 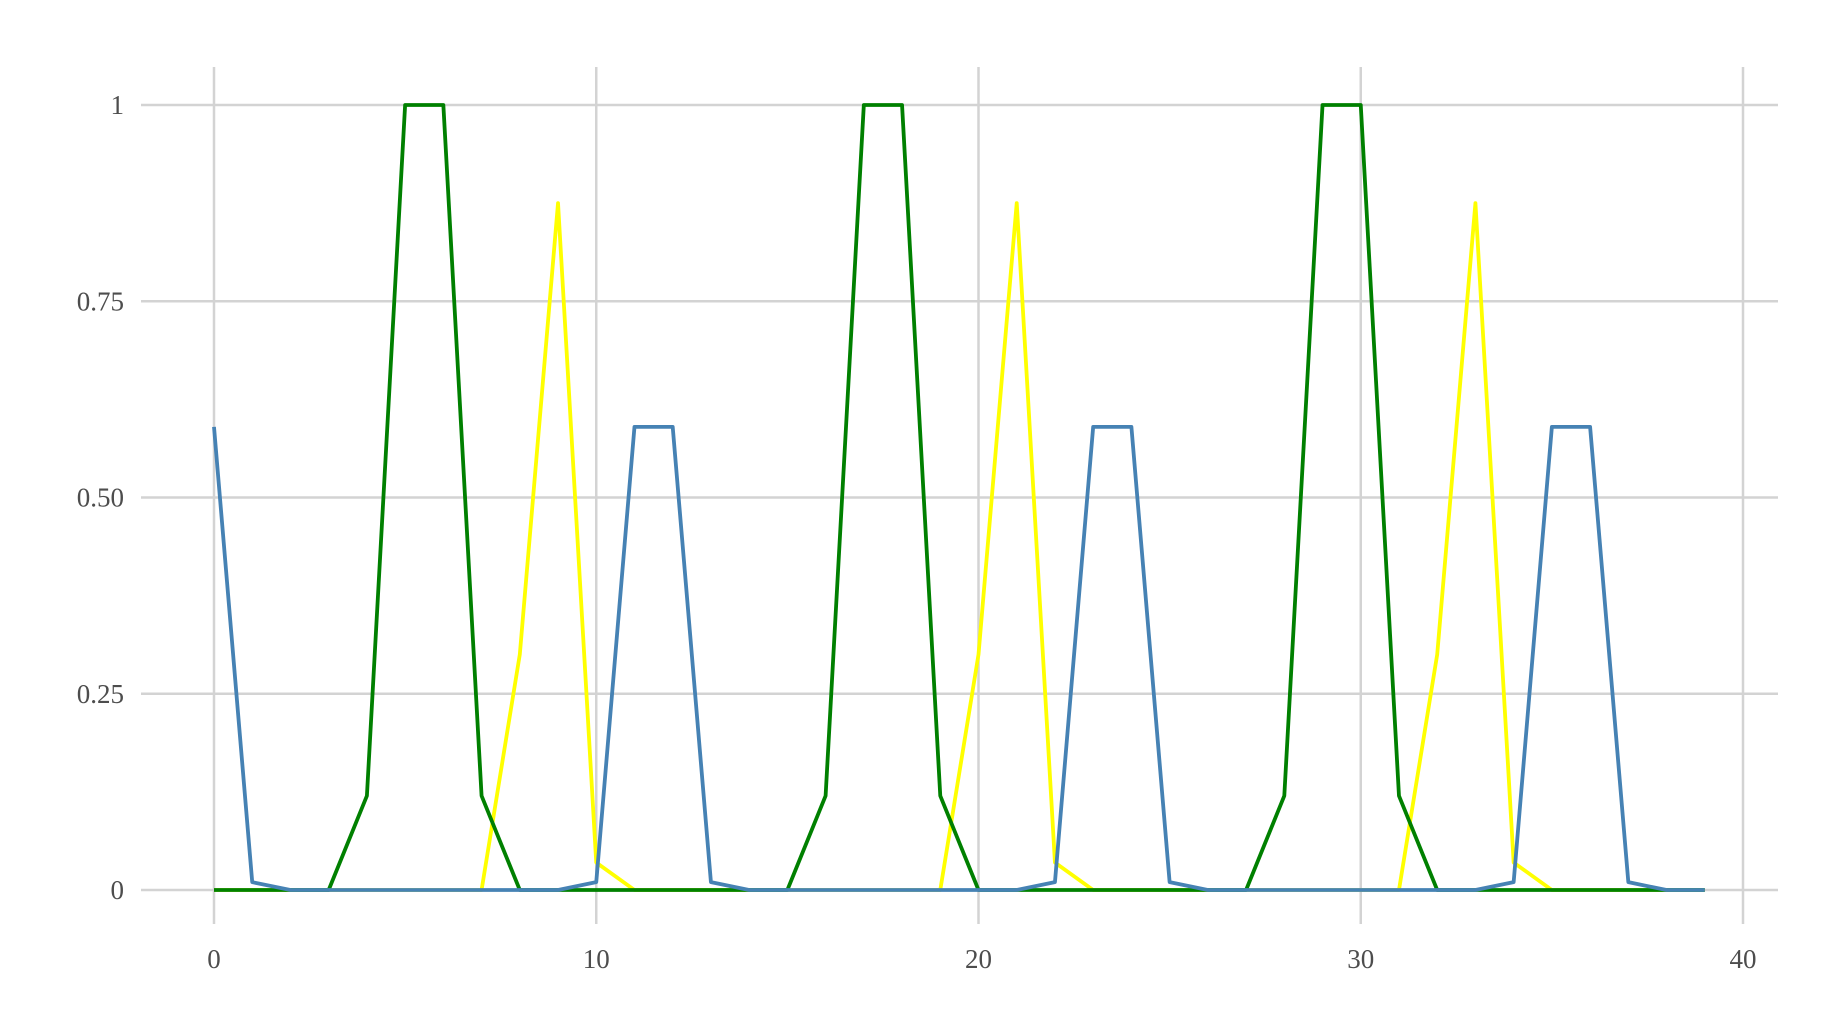 What do you see at coordinates (118, 105) in the screenshot?
I see `y-tick-label: 1` at bounding box center [118, 105].